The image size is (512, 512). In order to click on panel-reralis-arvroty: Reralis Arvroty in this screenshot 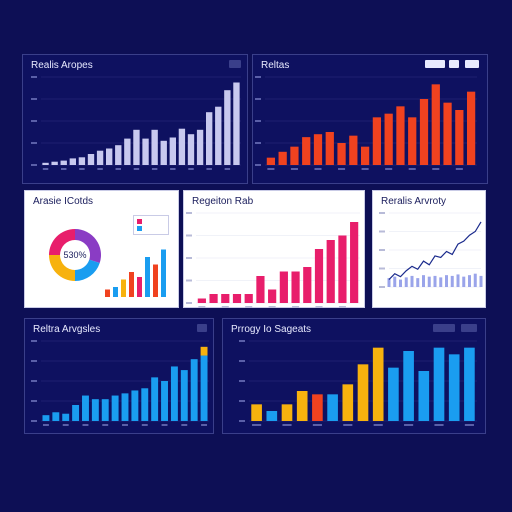, I will do `click(429, 249)`.